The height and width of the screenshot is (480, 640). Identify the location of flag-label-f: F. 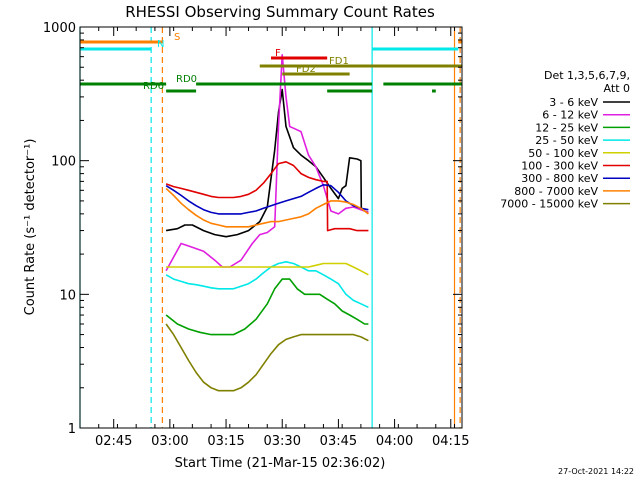
(278, 53).